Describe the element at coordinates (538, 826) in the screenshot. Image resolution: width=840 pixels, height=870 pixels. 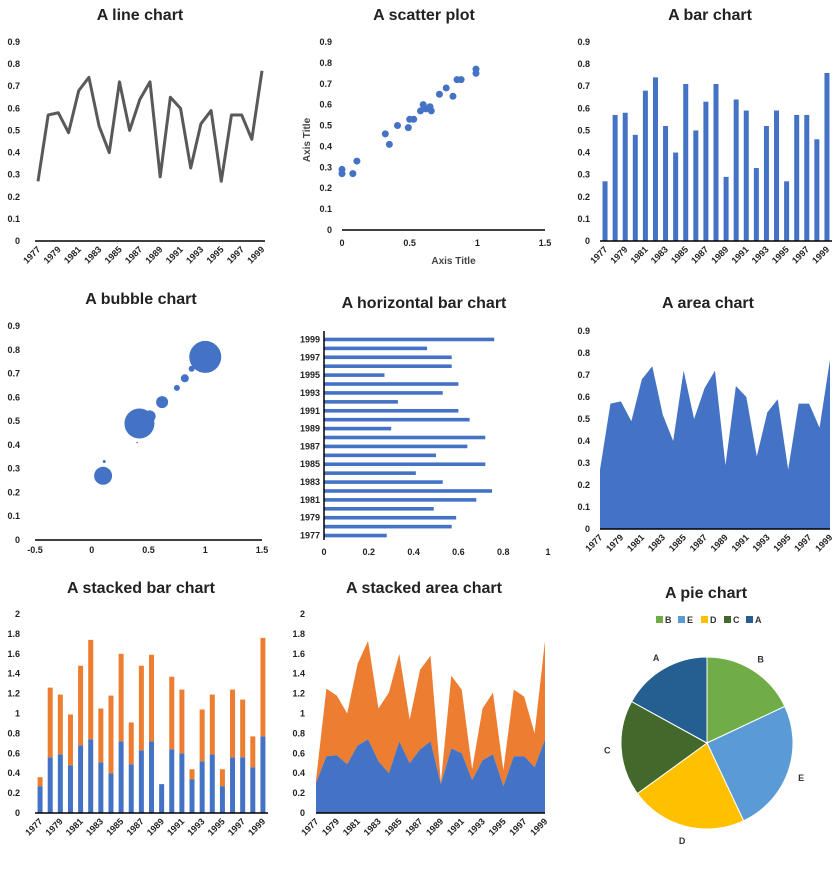
I see `x-tick-label: 1999` at that location.